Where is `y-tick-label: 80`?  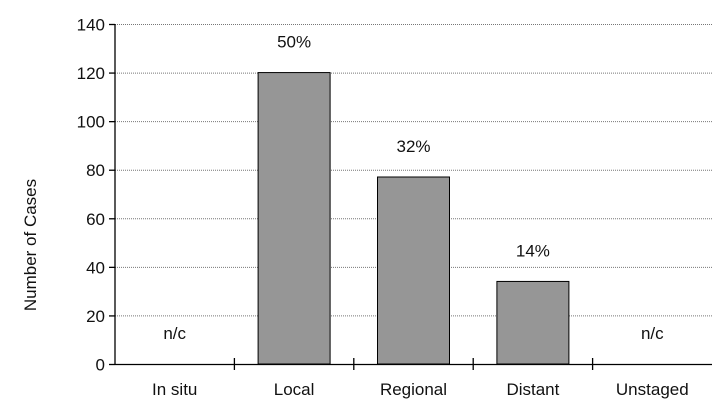 y-tick-label: 80 is located at coordinates (95, 170).